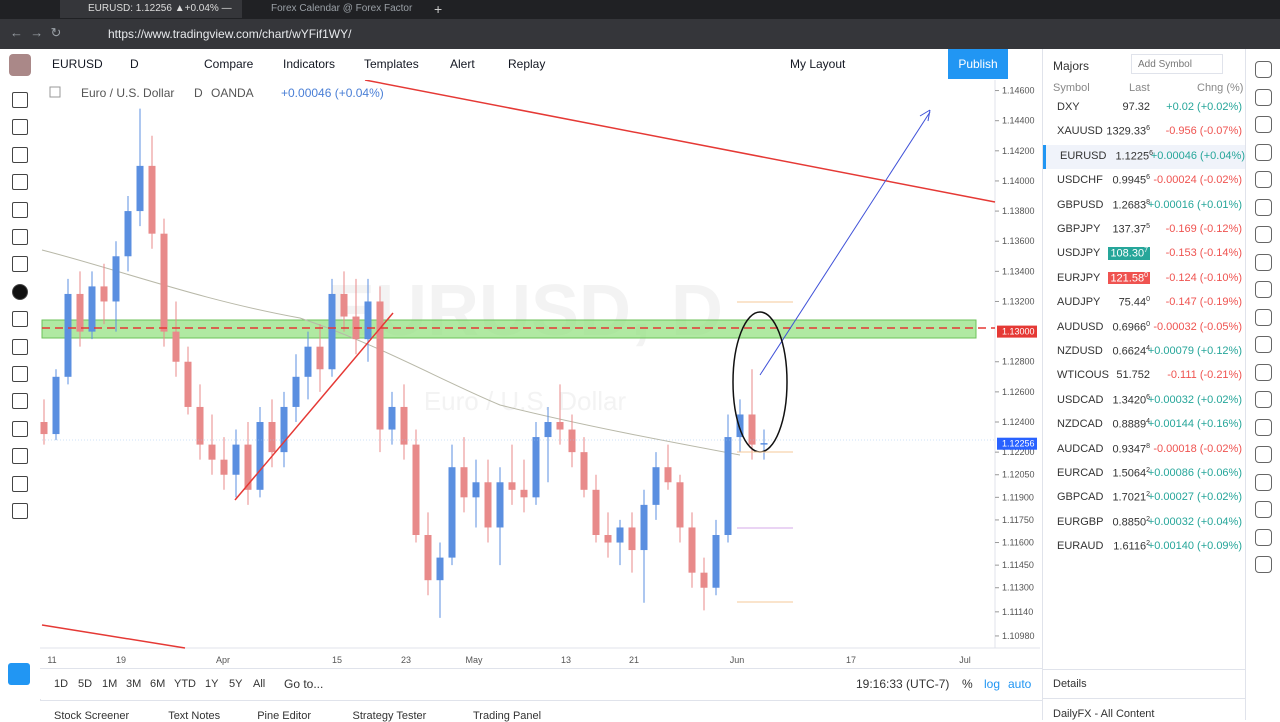 The width and height of the screenshot is (1280, 722). I want to click on range-button: 1D, so click(61, 684).